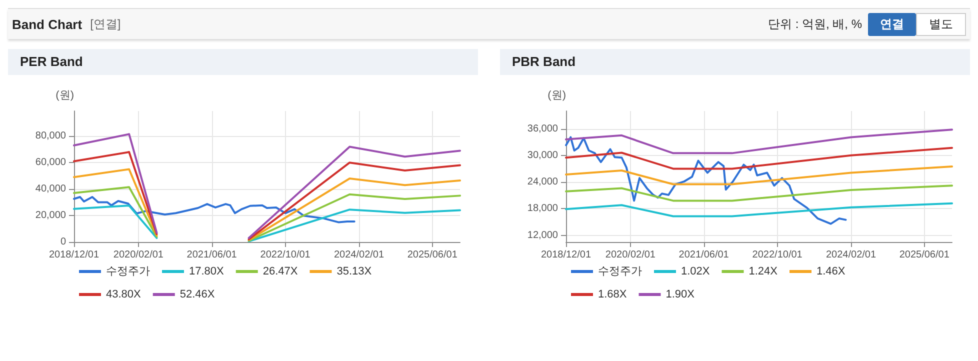  Describe the element at coordinates (763, 272) in the screenshot. I see `legend-label: 1.24X` at that location.